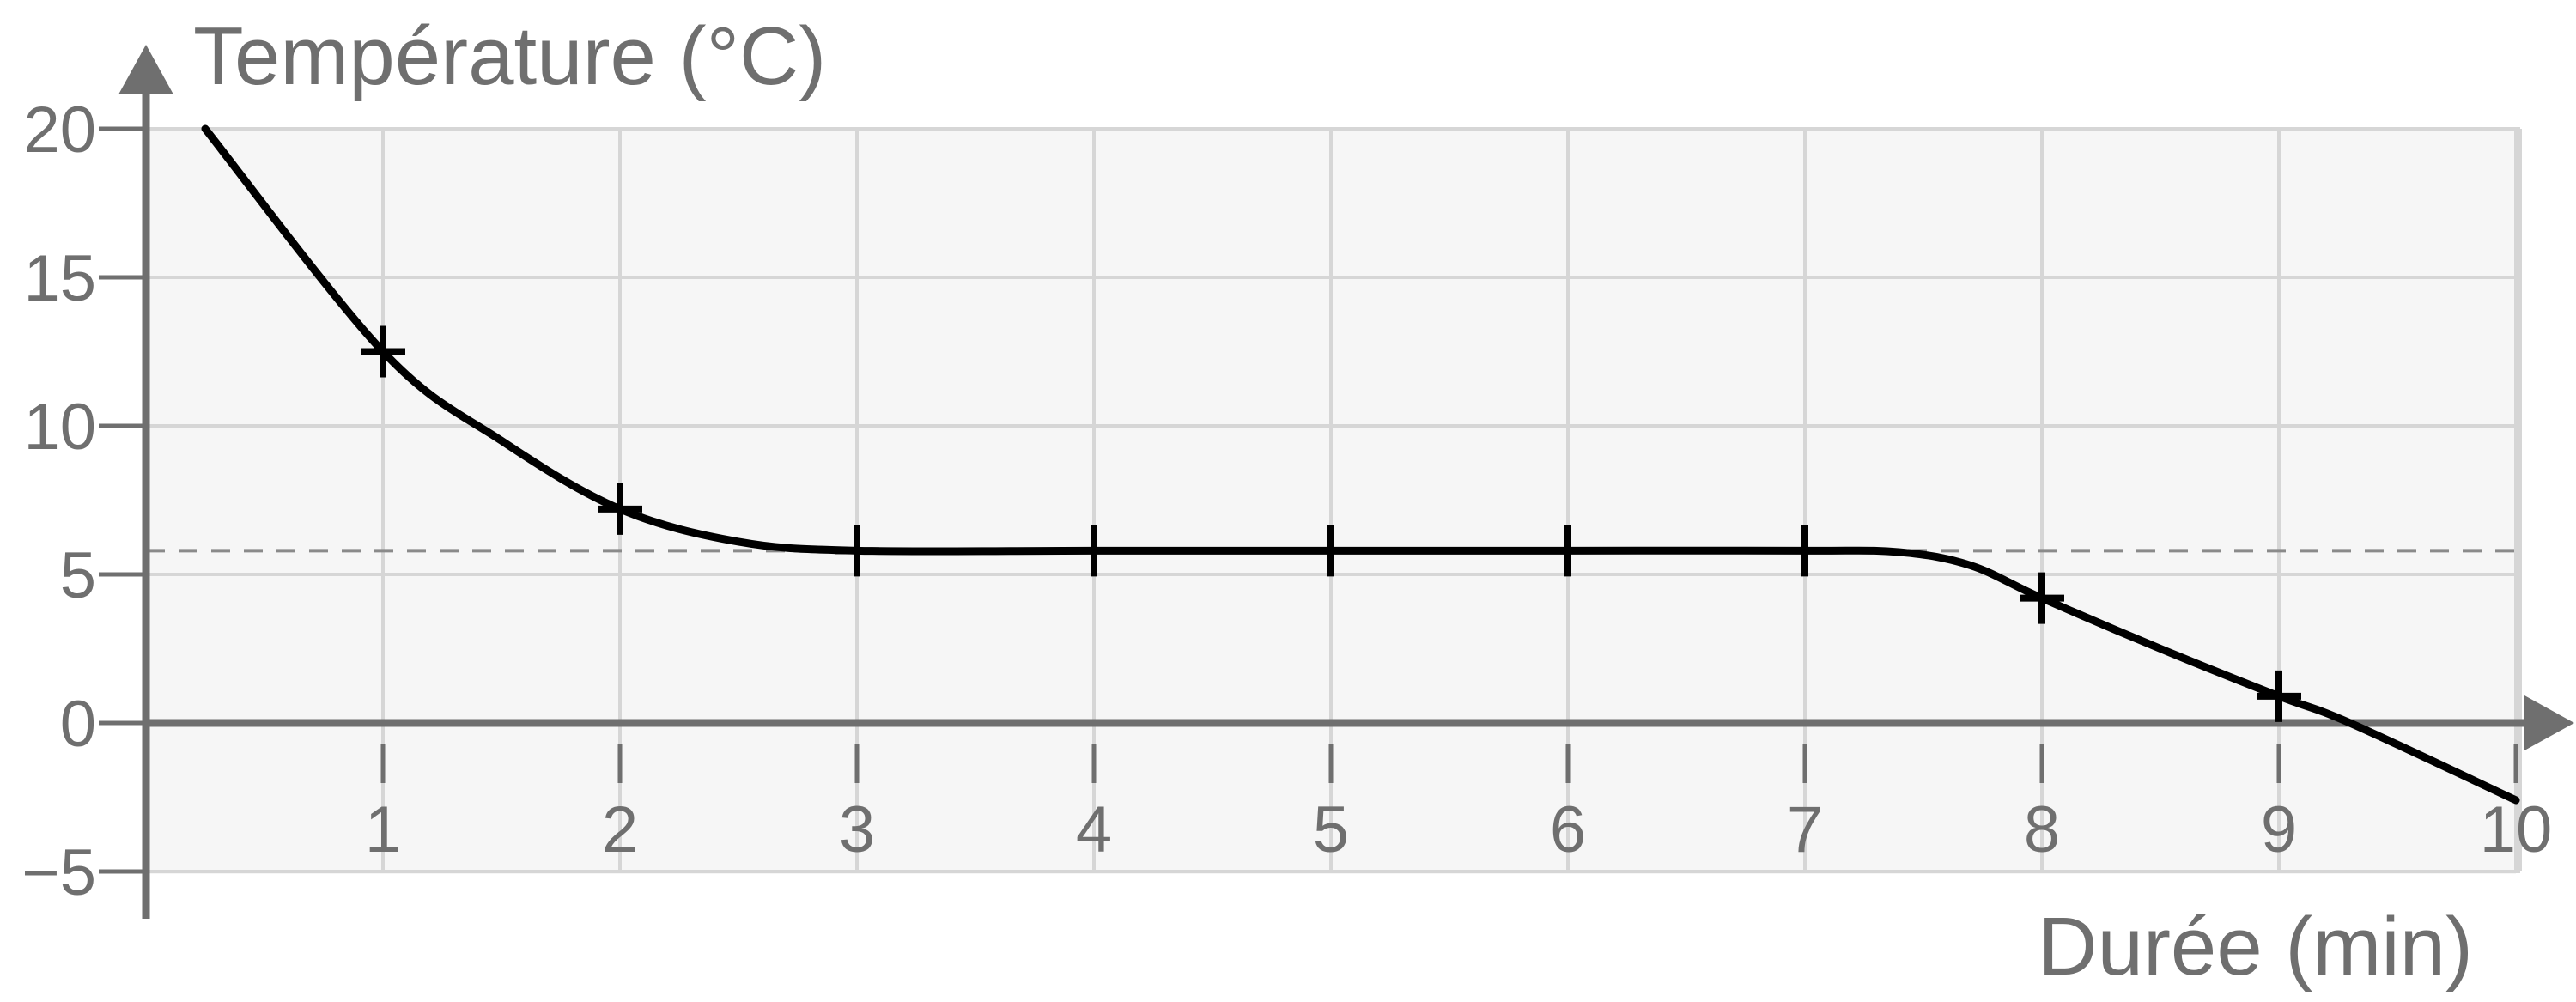  Describe the element at coordinates (59, 130) in the screenshot. I see `y-tick-label: 20` at that location.